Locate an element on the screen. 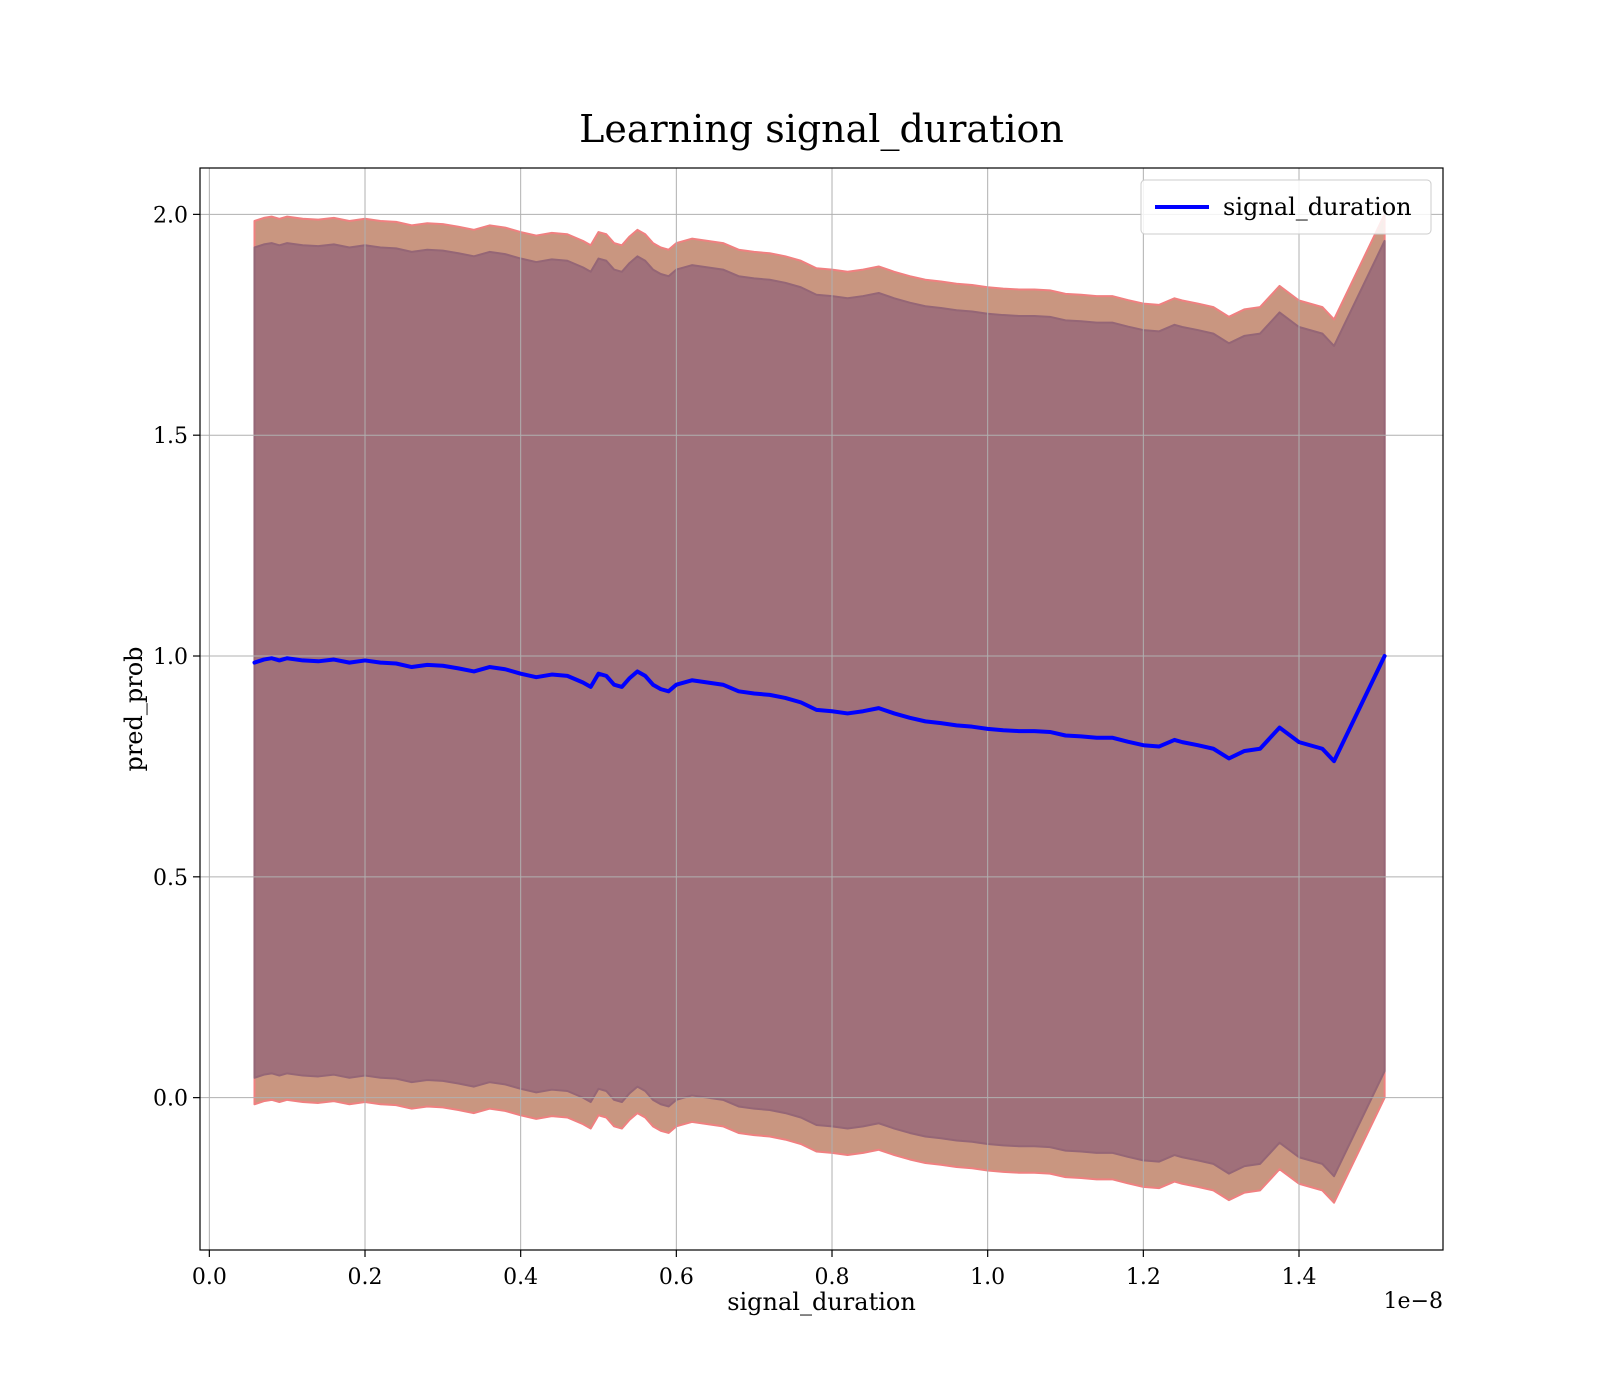  x-tick-label: 0.2 is located at coordinates (365, 1277).